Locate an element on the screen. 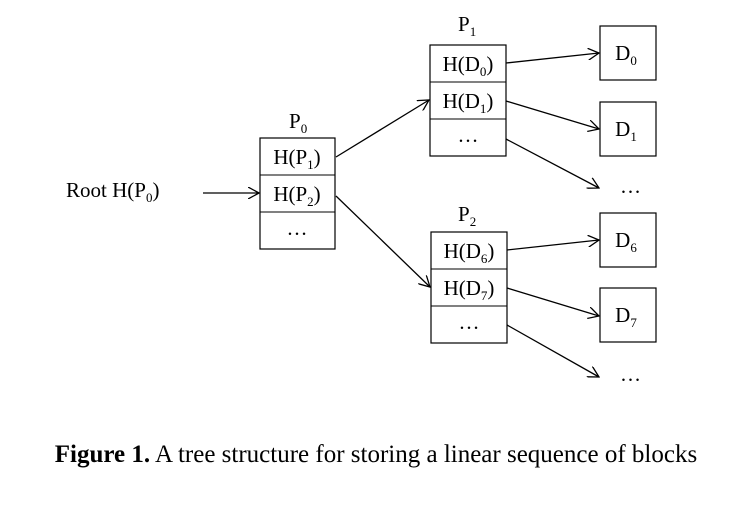  p2-cell-hd7: H(D7) is located at coordinates (469, 289).